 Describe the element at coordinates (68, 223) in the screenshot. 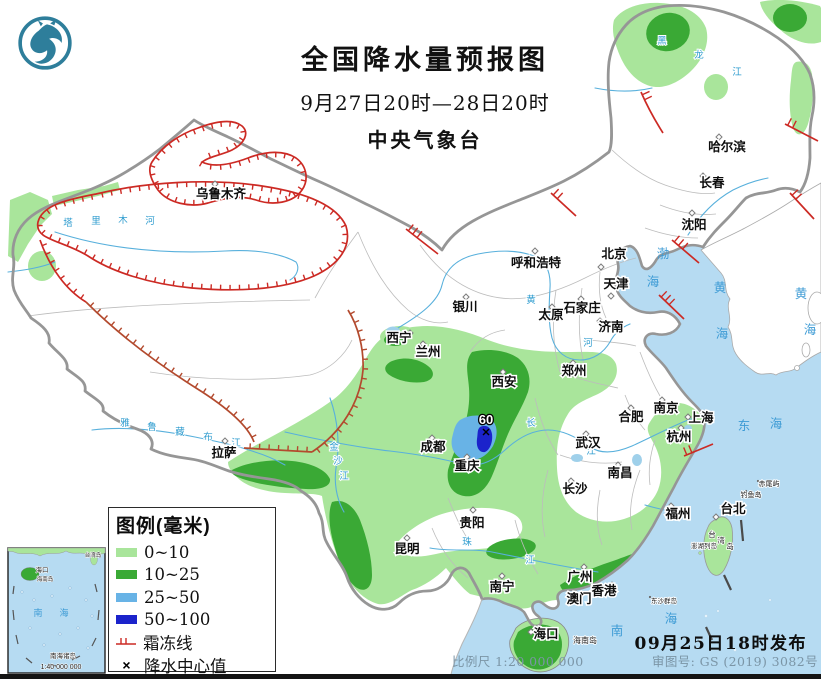

I see `river-label: 塔` at that location.